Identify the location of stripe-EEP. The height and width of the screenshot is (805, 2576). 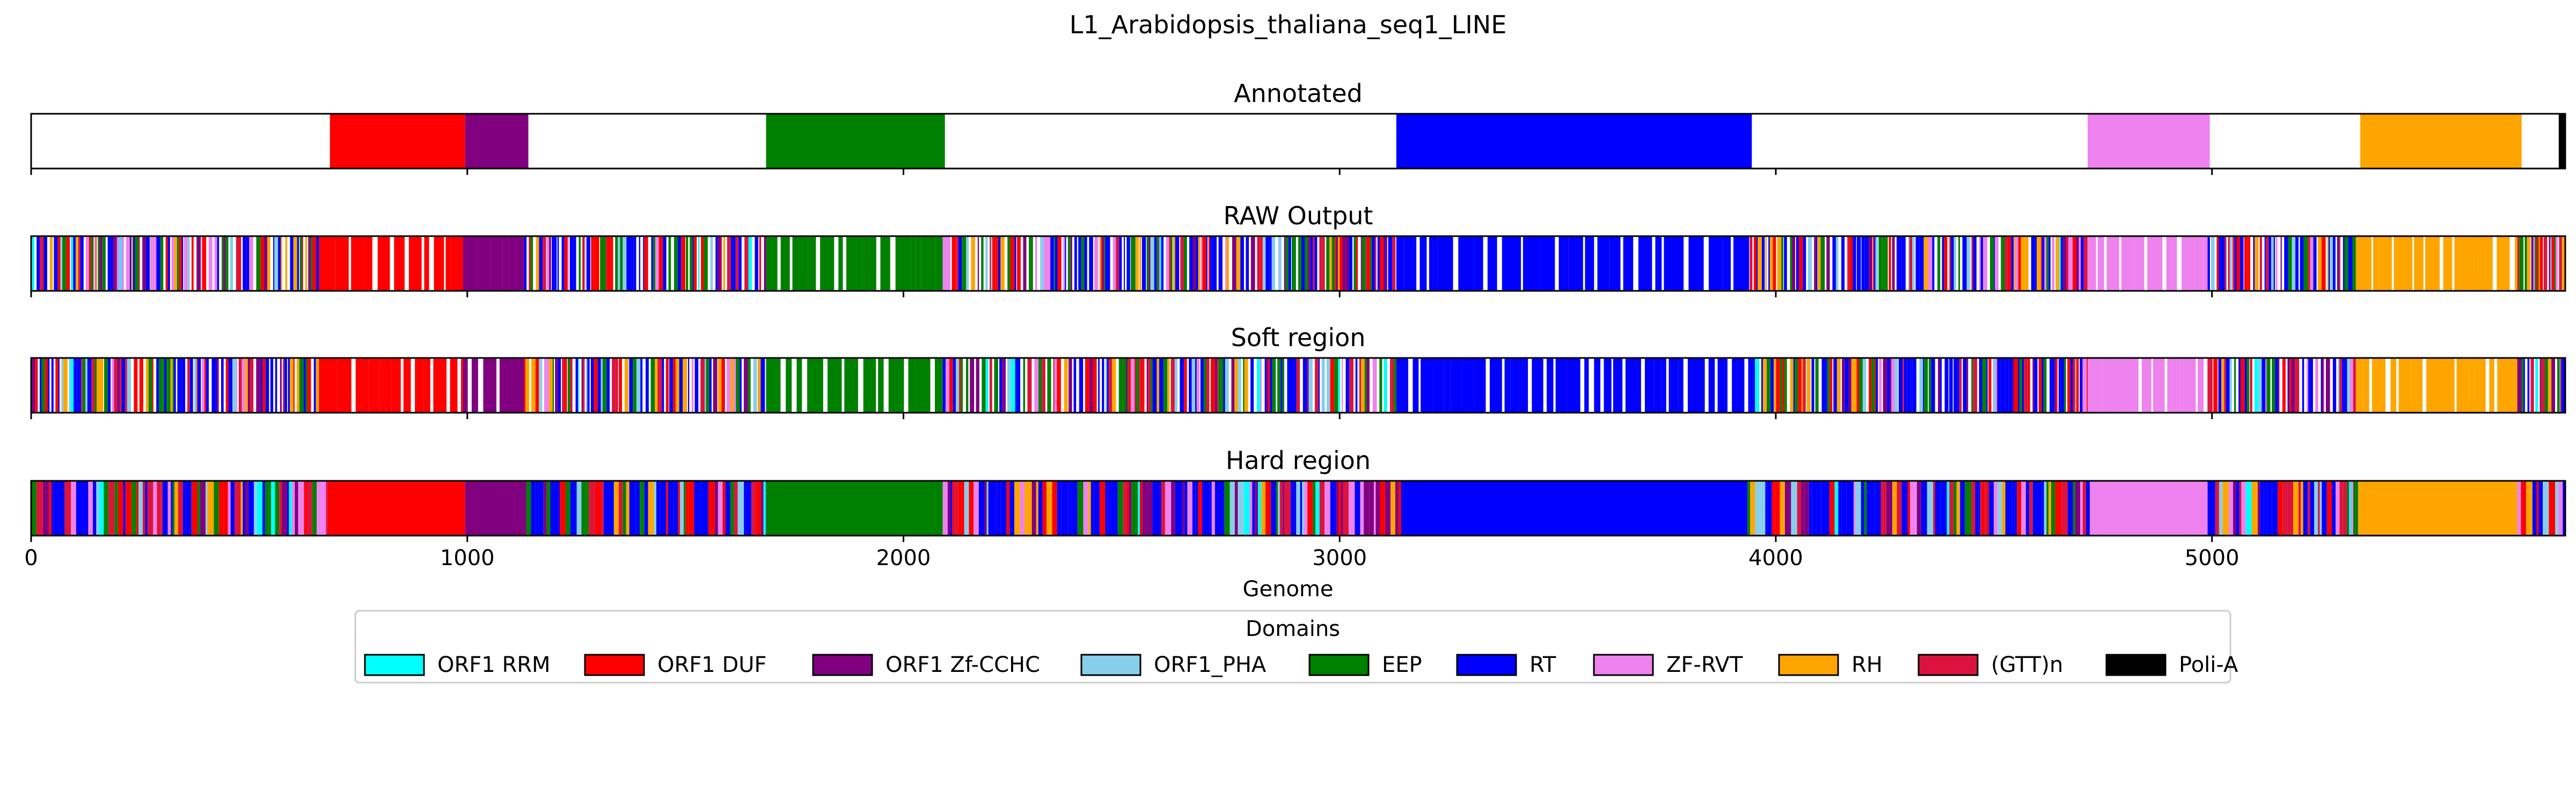
(789, 385).